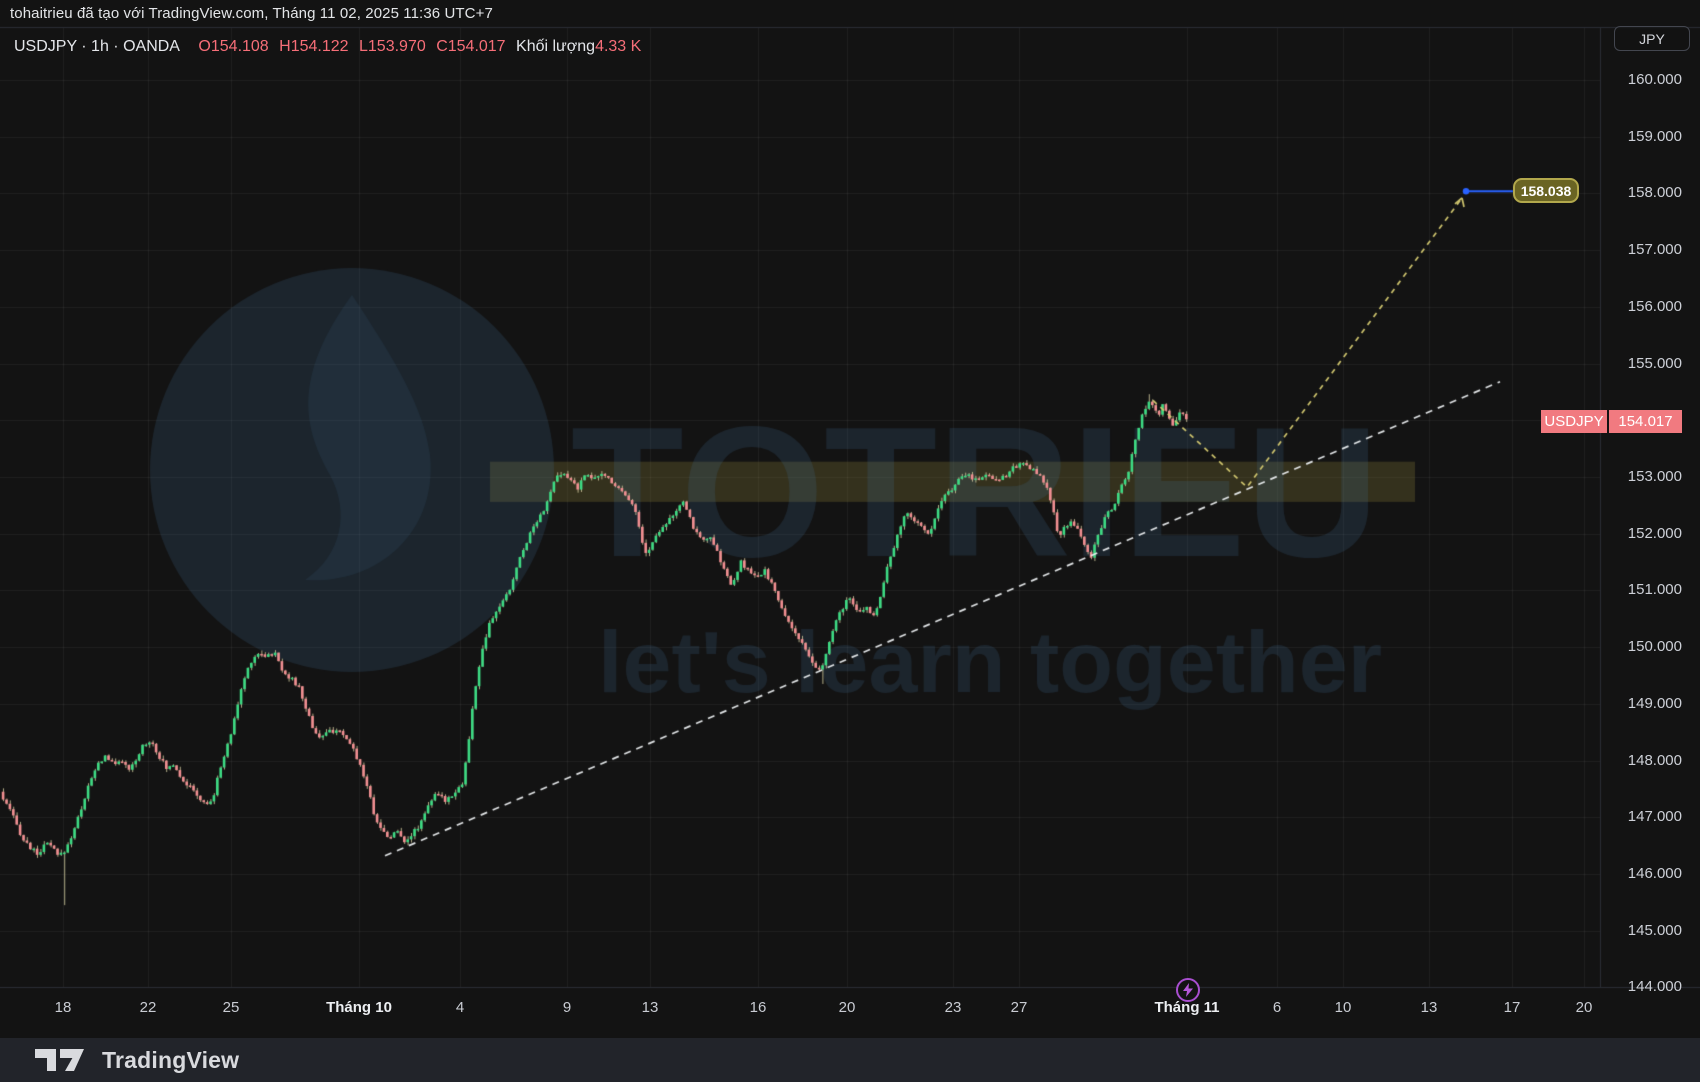 This screenshot has height=1082, width=1700. Describe the element at coordinates (1652, 38) in the screenshot. I see `currency-unit-button: JPY` at that location.